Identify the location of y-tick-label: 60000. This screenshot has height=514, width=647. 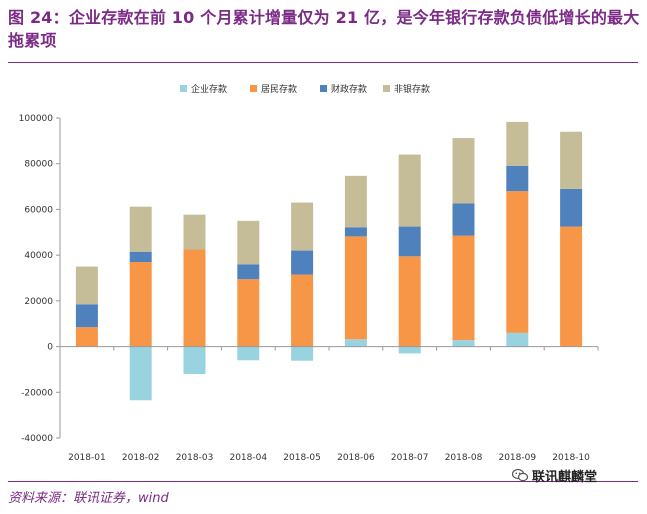
(38, 210).